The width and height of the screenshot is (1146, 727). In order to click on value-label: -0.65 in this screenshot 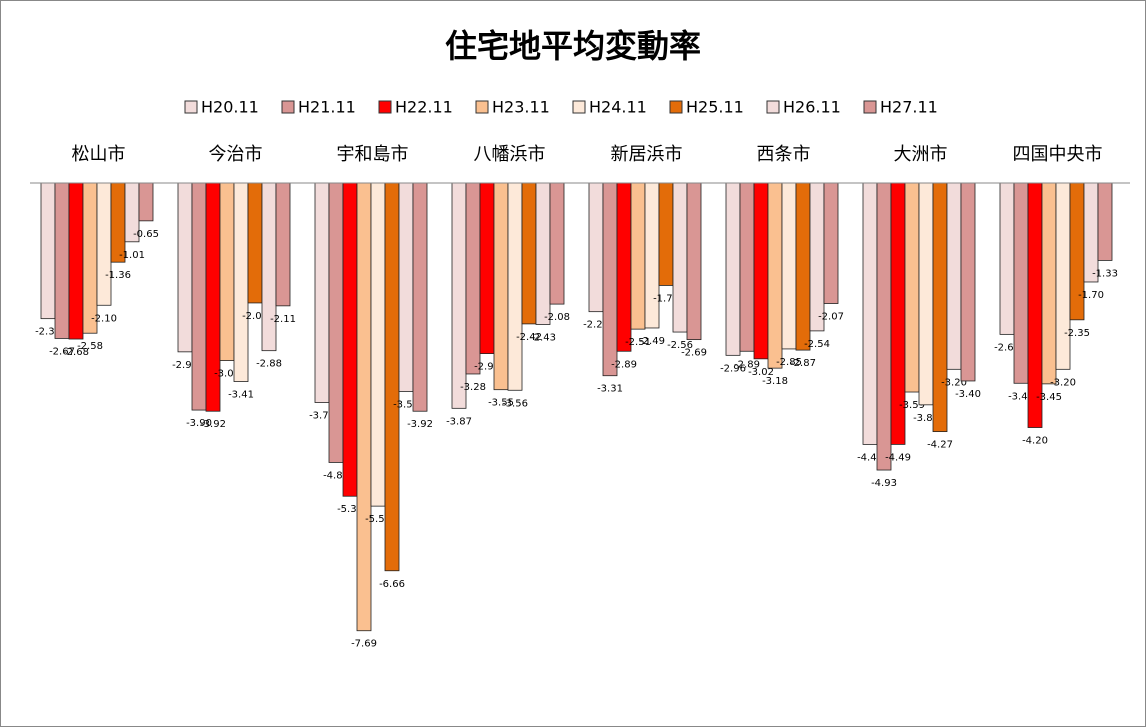, I will do `click(146, 234)`.